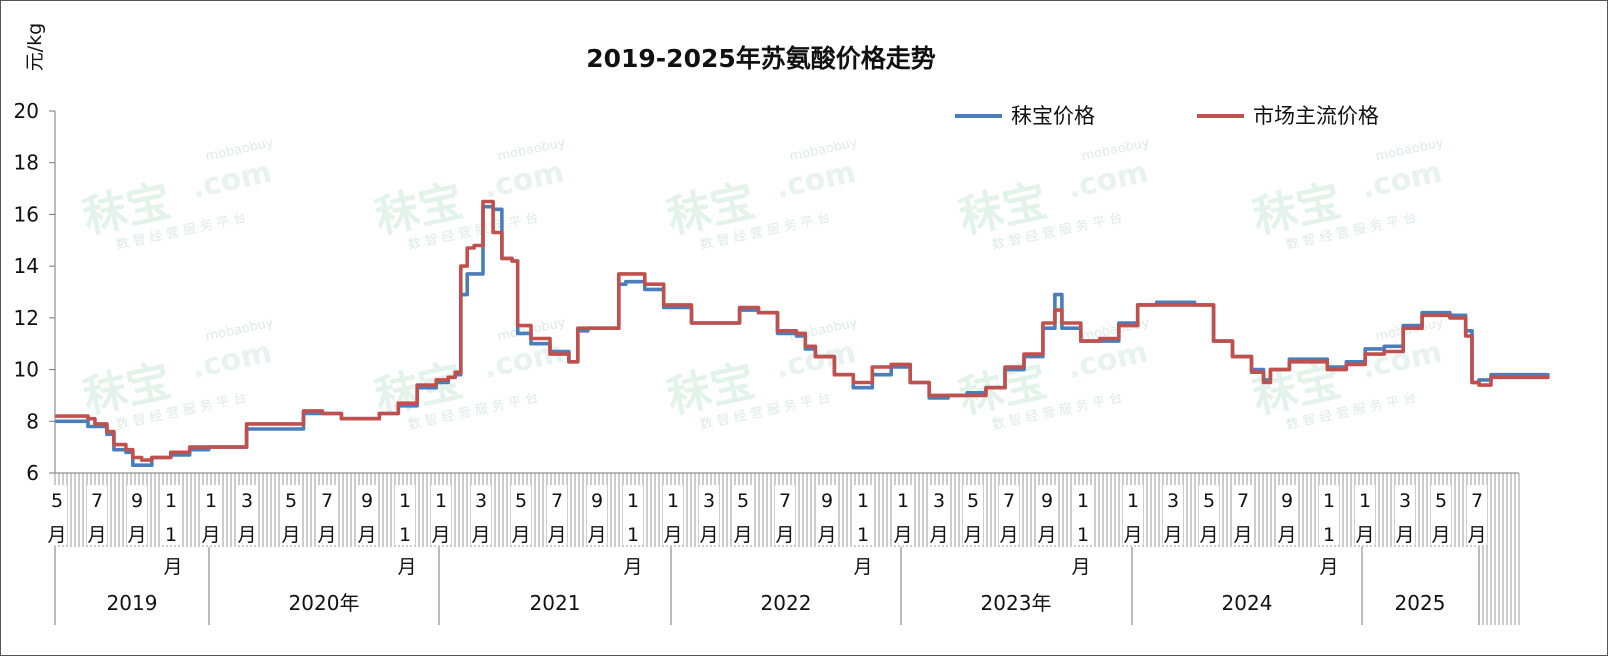 This screenshot has width=1608, height=660. I want to click on x-year-label: 2024, so click(1247, 603).